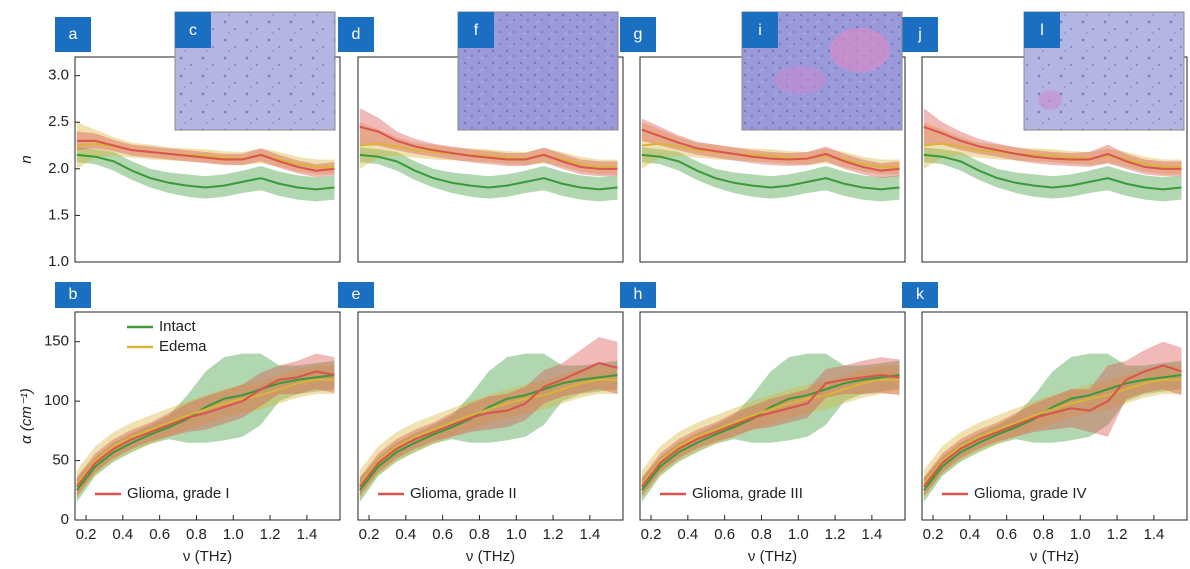  Describe the element at coordinates (26, 416) in the screenshot. I see `y-axis-label: α (cm⁻¹)` at that location.